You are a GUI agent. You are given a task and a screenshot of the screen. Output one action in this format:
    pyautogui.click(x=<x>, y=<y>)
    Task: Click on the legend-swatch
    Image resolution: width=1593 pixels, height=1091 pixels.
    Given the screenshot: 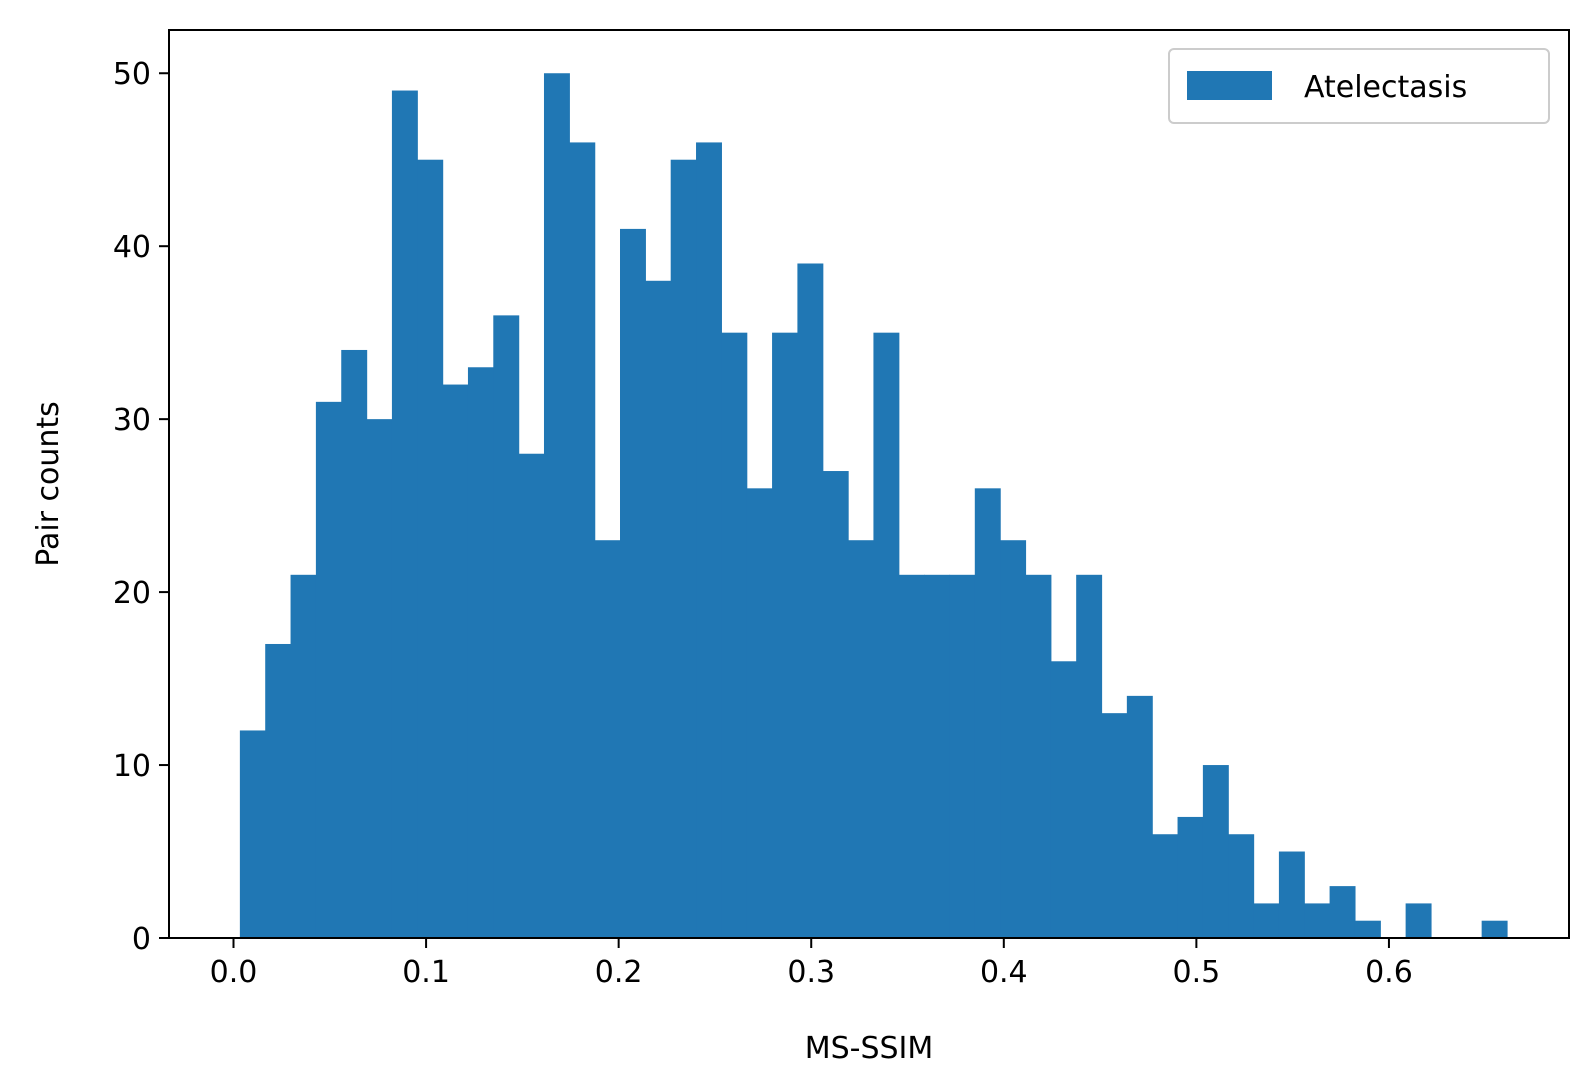 What is the action you would take?
    pyautogui.click(x=1229, y=85)
    